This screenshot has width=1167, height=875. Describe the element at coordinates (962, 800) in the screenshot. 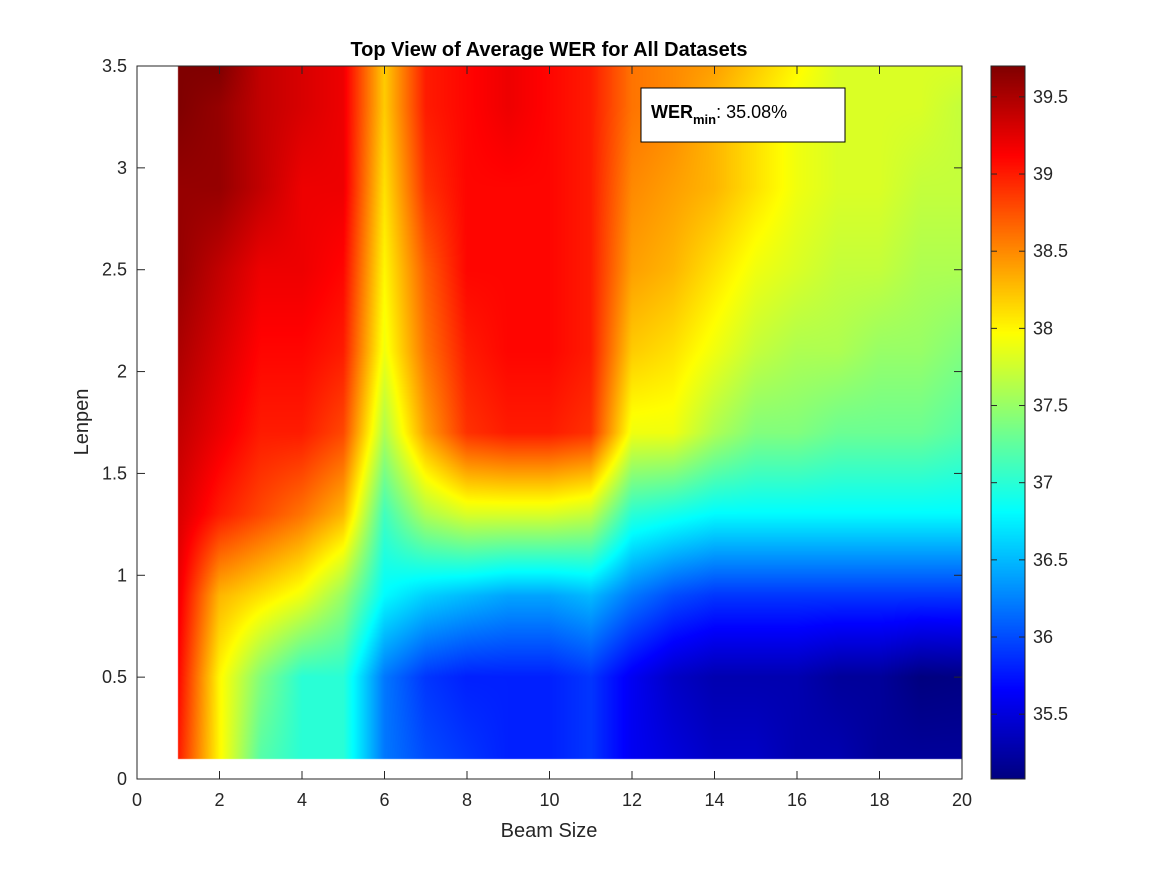

I see `x-tick-label: 20` at that location.